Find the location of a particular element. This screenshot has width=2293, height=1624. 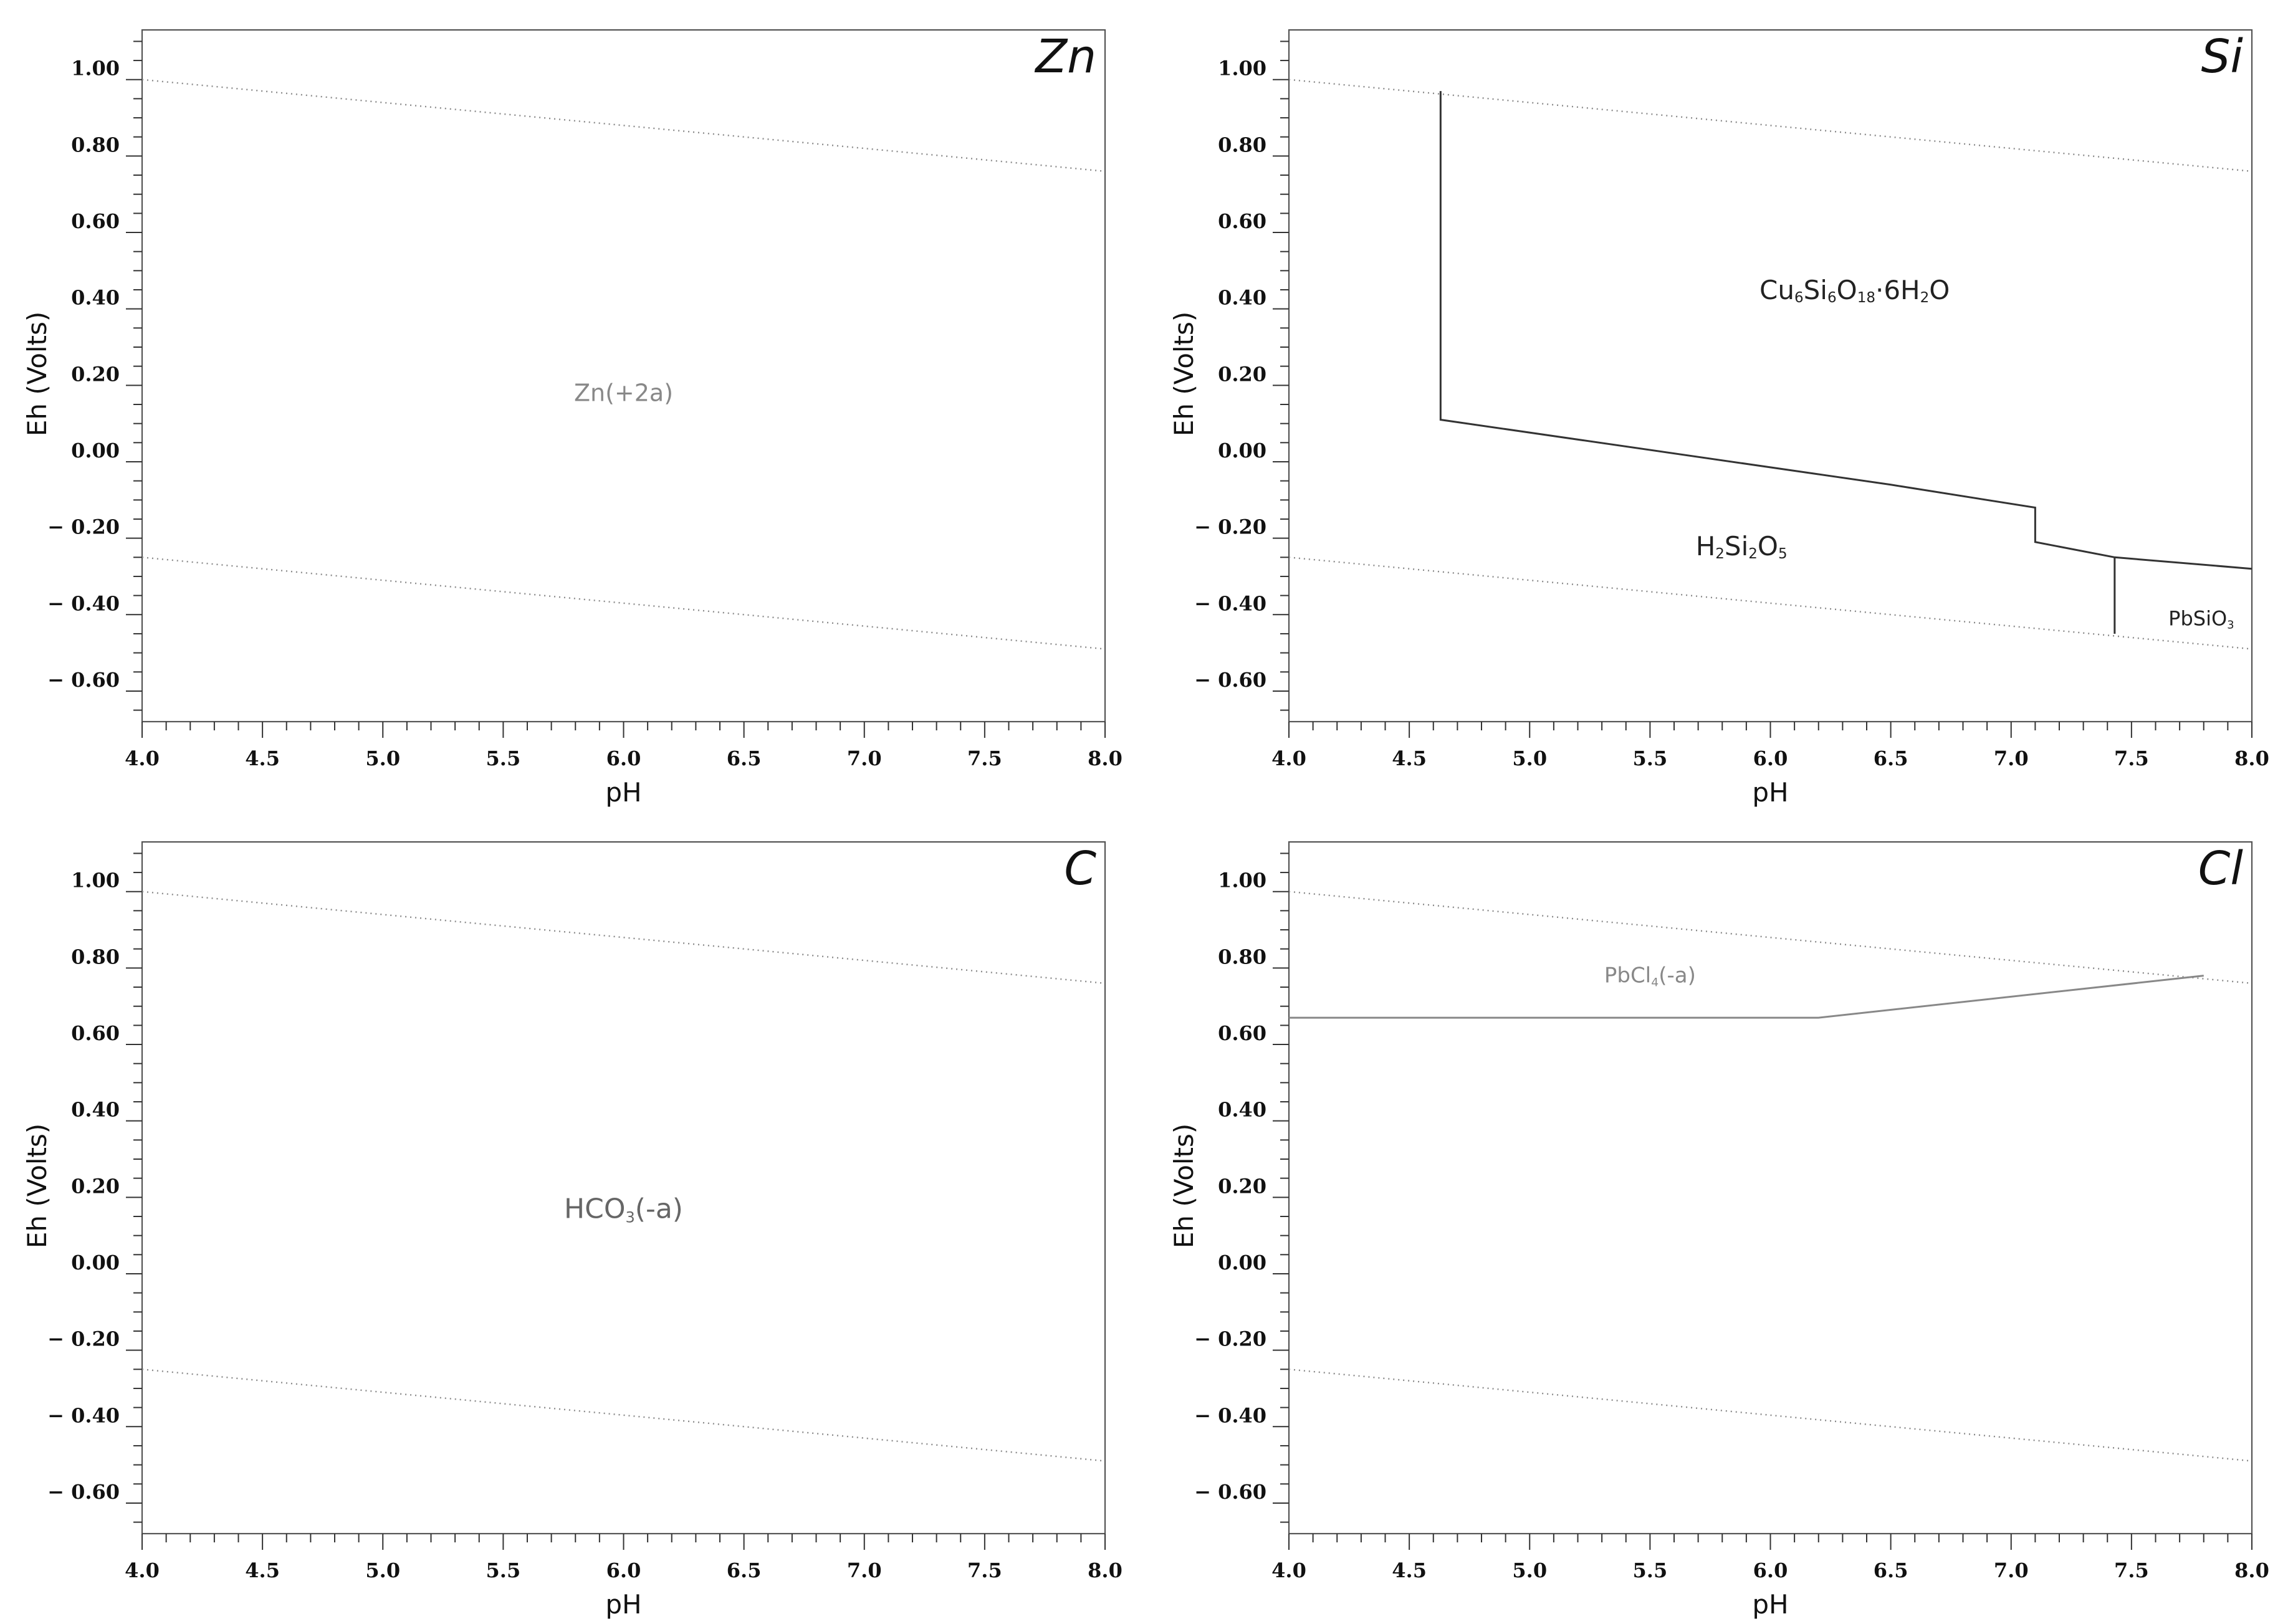

region-label: H2Si2O5 is located at coordinates (1742, 546).